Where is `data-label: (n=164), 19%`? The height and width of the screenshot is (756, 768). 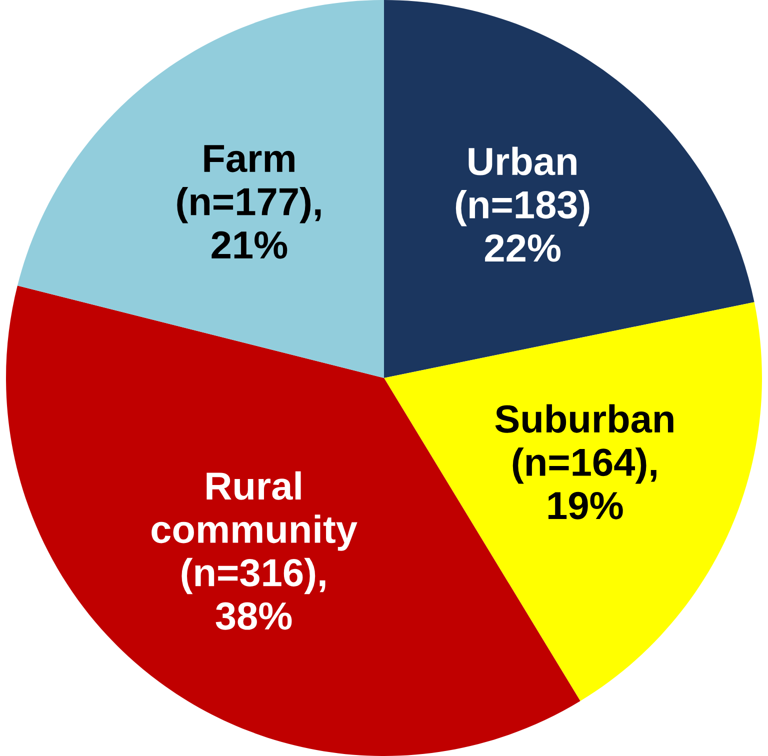
data-label: (n=164), 19% is located at coordinates (584, 484).